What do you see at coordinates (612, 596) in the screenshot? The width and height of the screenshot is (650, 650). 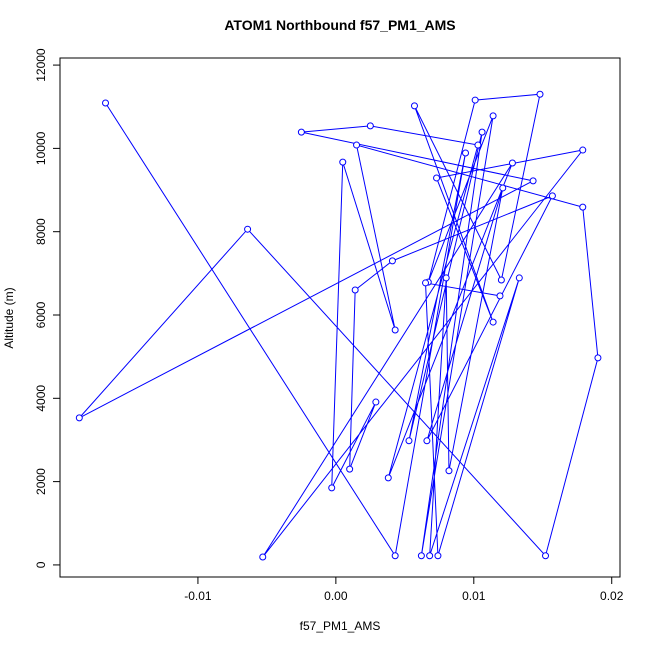 I see `x-tick-label: 0.02` at bounding box center [612, 596].